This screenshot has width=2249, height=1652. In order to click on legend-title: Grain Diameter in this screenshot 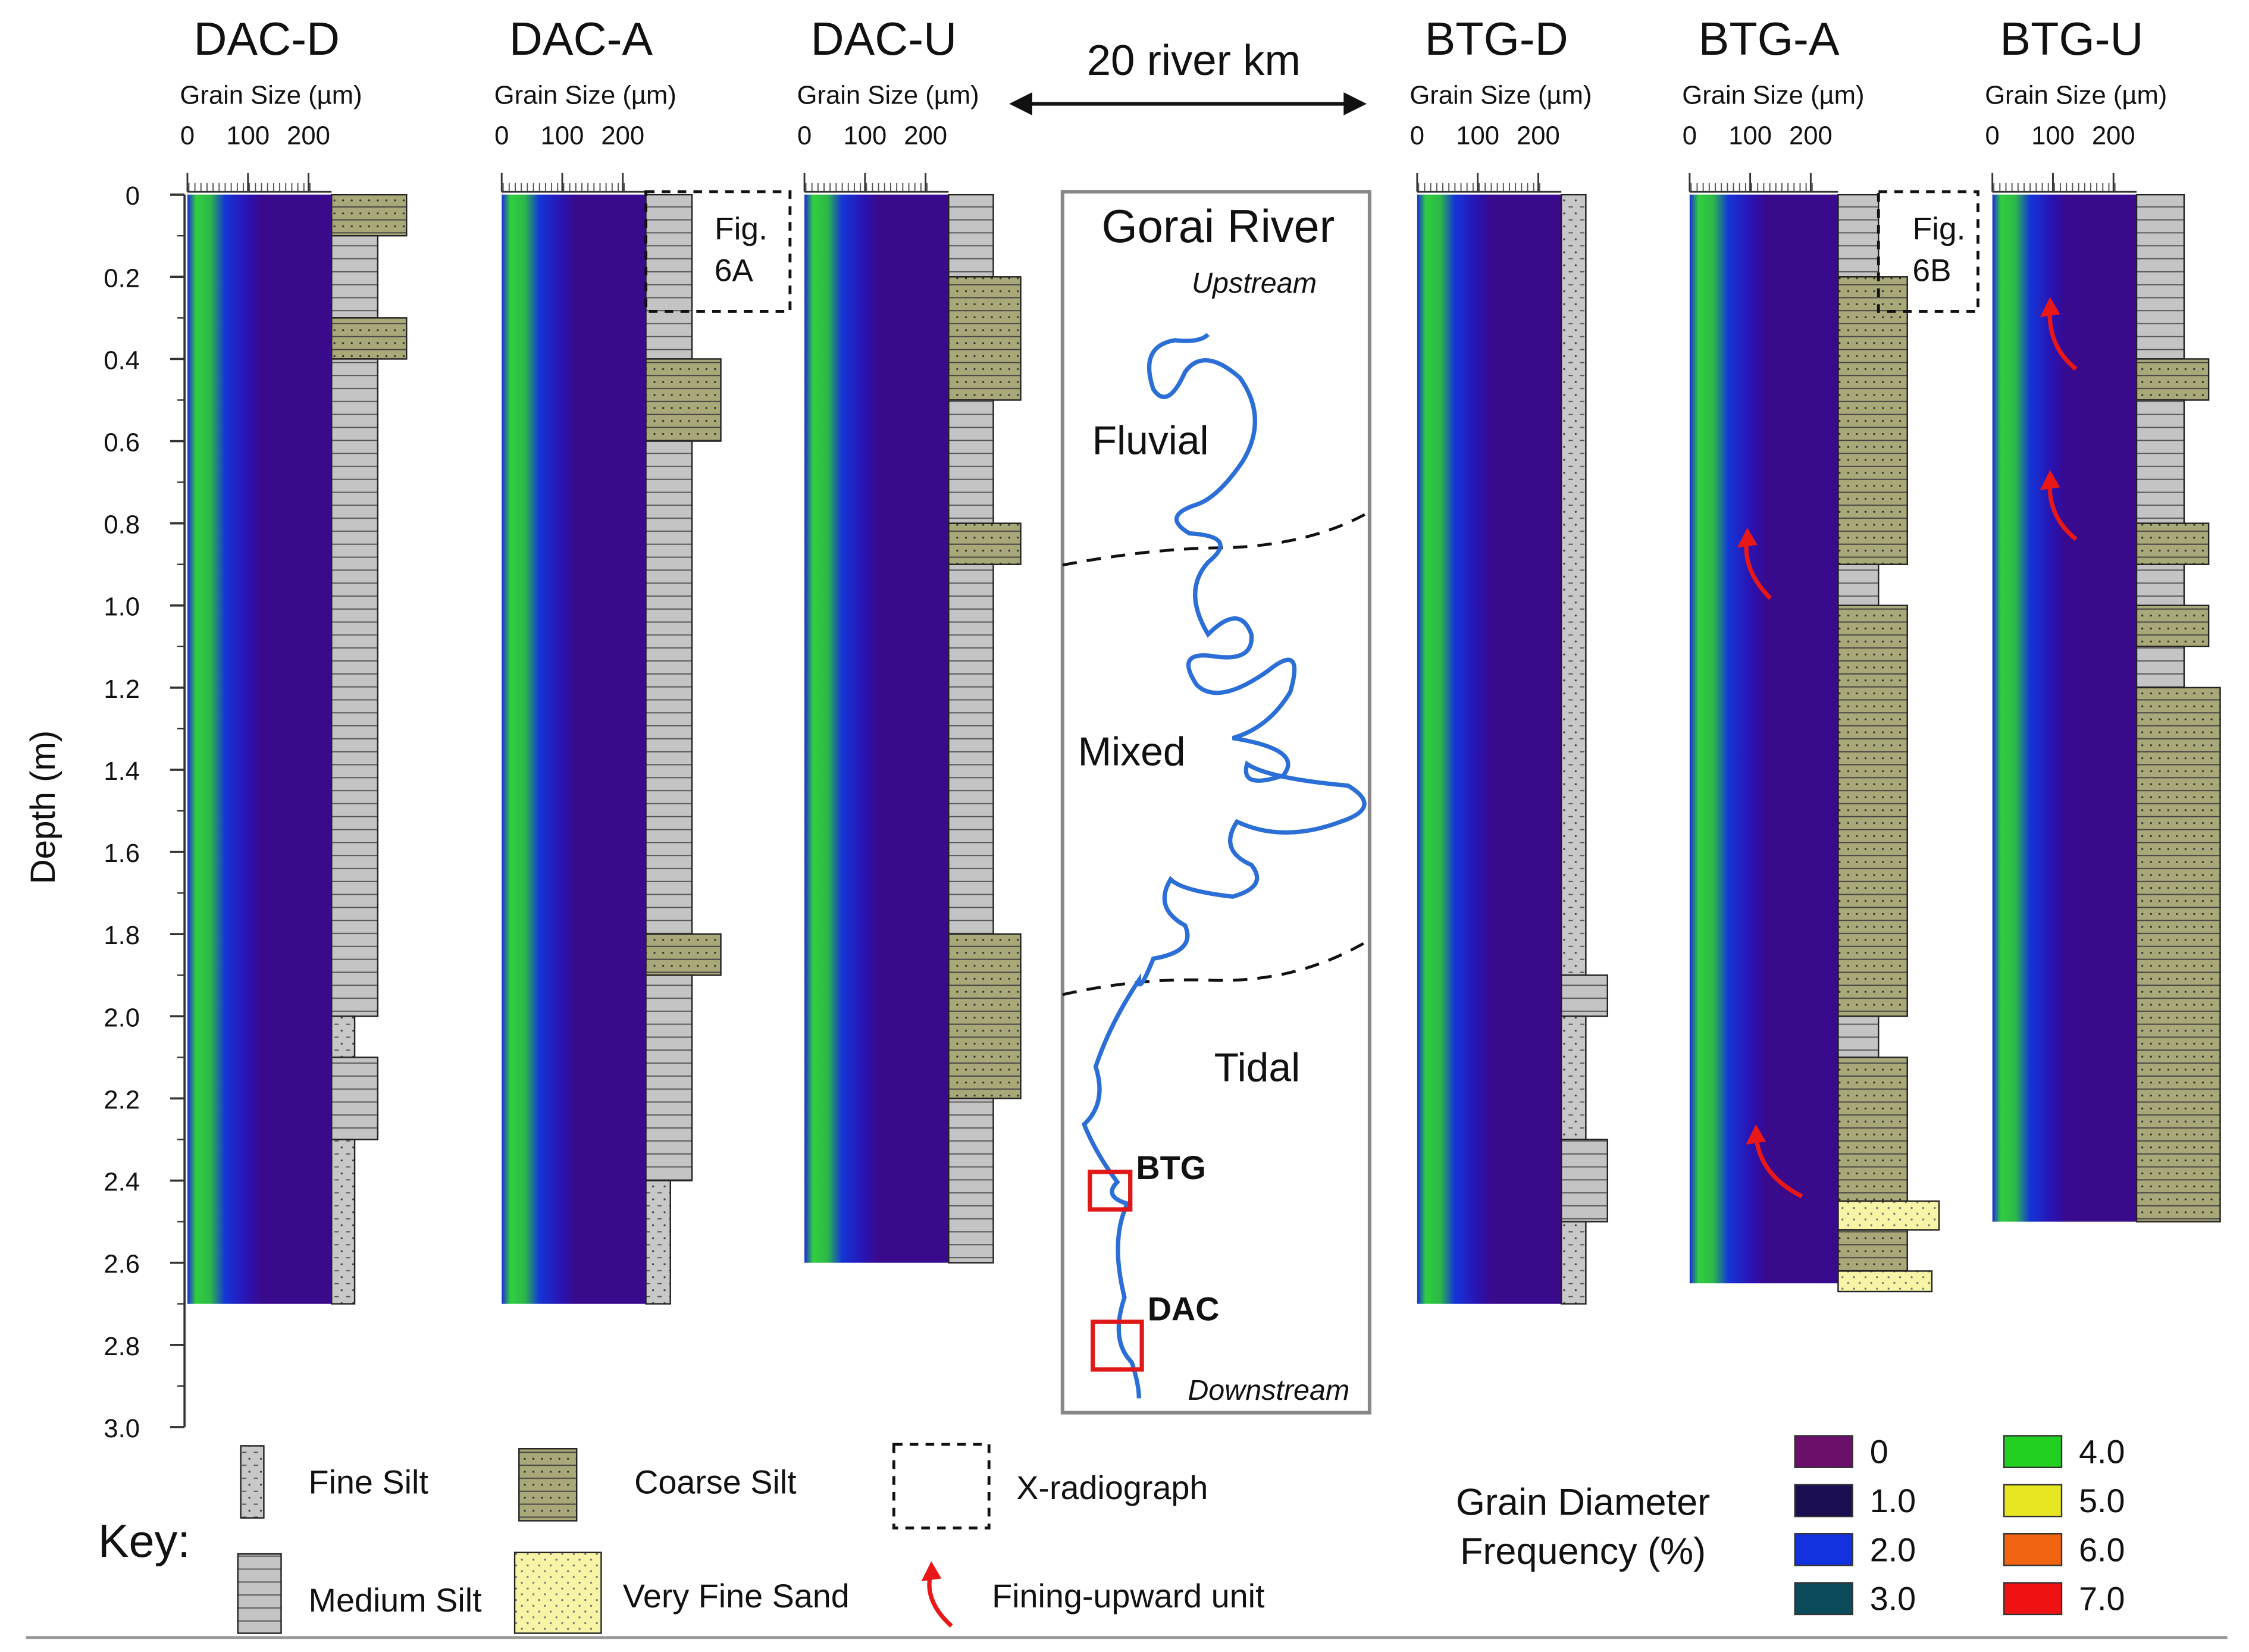, I will do `click(1583, 1503)`.